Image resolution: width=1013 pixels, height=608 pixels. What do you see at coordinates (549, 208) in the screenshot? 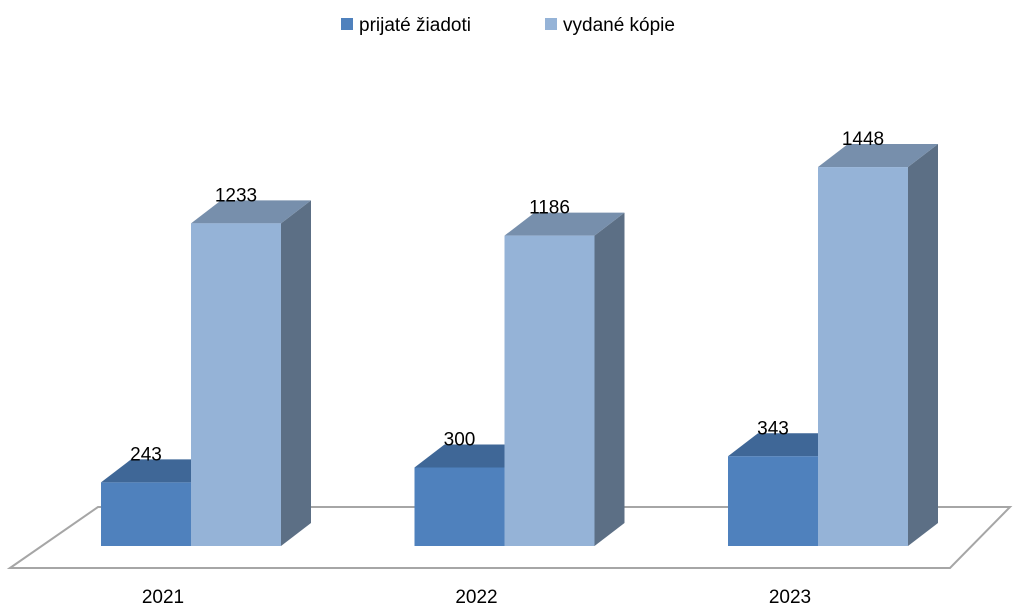
I see `data-label: 1186` at bounding box center [549, 208].